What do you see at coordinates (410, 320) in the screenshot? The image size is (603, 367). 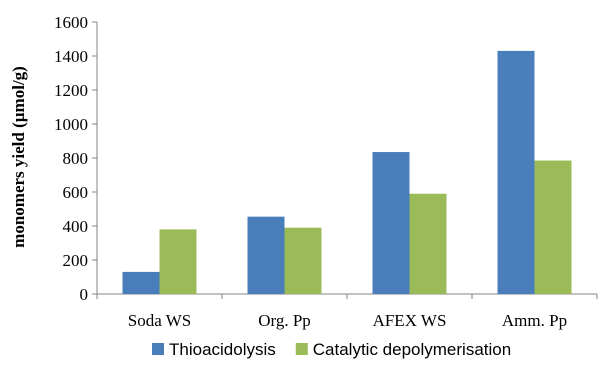 I see `x-tick-label: AFEX WS` at bounding box center [410, 320].